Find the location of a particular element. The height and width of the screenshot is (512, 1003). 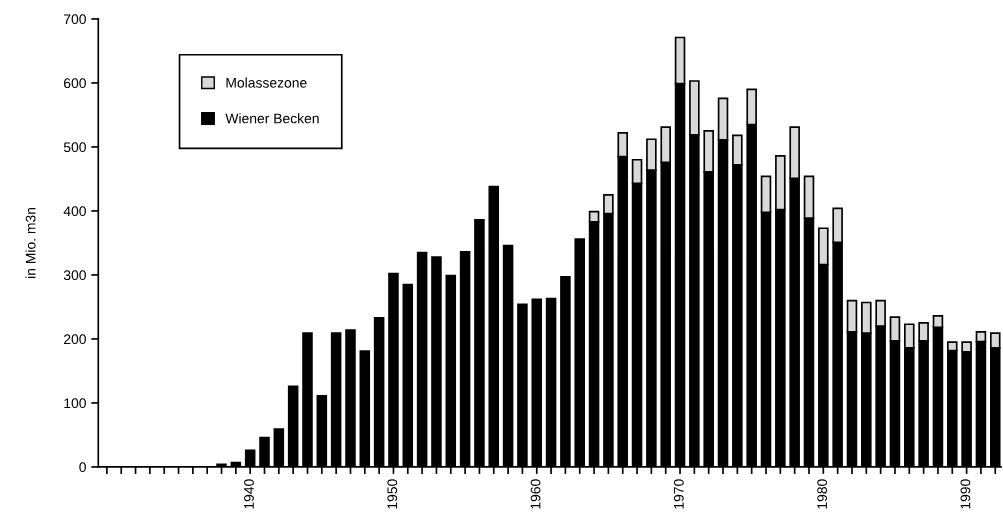

y-tick-label: 600 is located at coordinates (75, 83).